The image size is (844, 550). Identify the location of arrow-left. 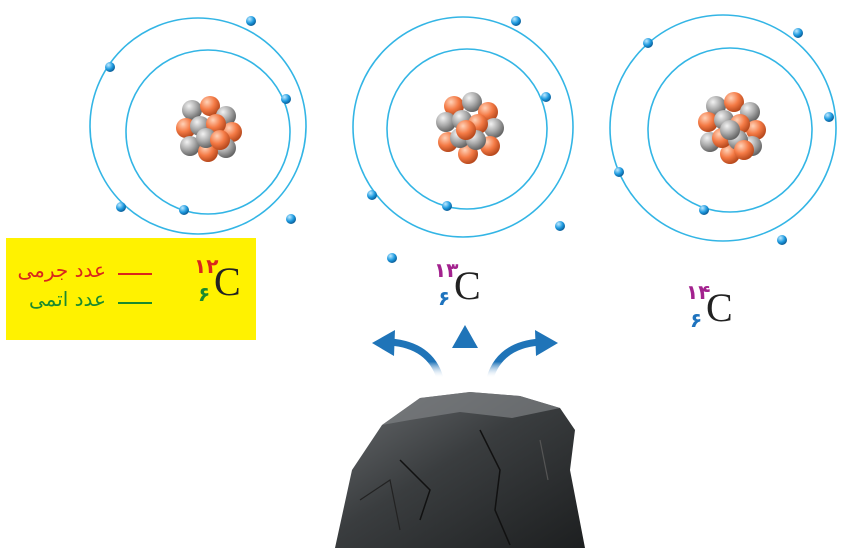
(415, 360).